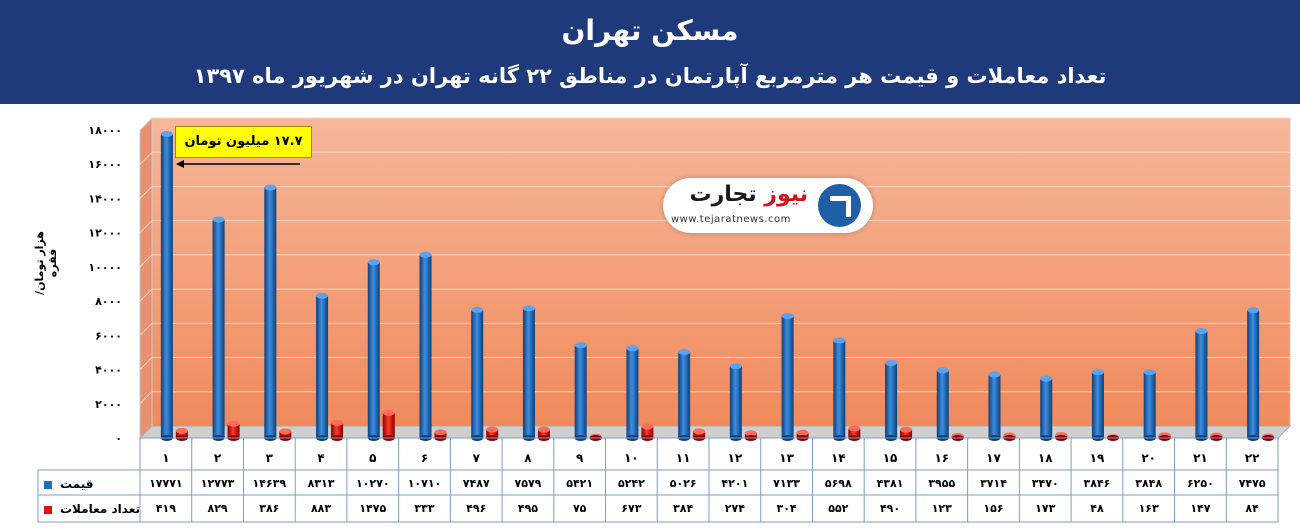  What do you see at coordinates (321, 508) in the screenshot?
I see `table-cell-count: ۸۸۳` at bounding box center [321, 508].